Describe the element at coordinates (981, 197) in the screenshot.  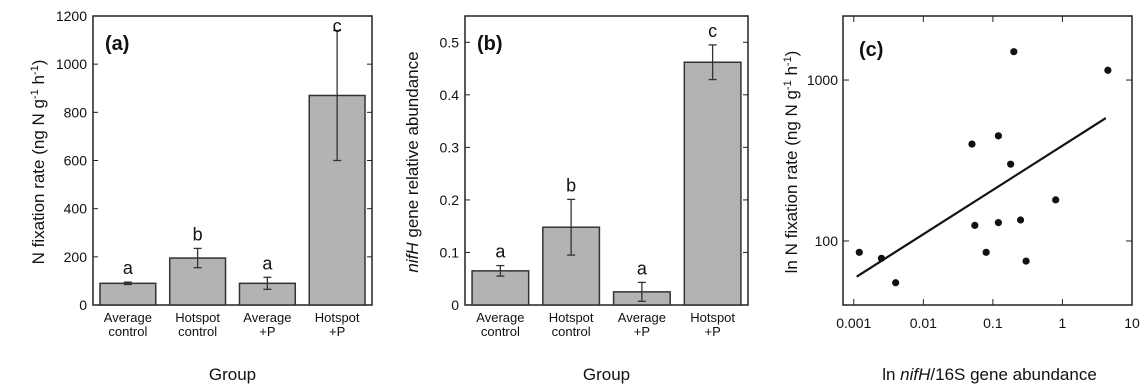
I see `fit-line` at that location.